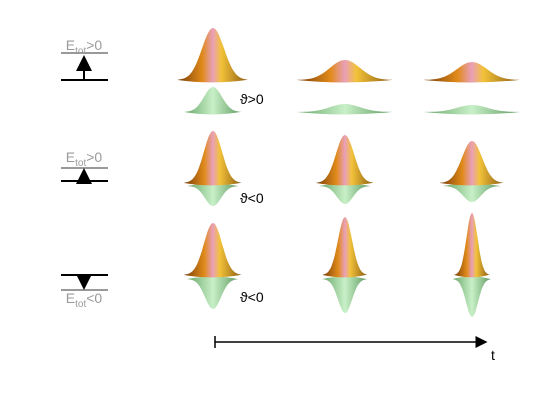  What do you see at coordinates (493, 355) in the screenshot?
I see `time-label: t` at bounding box center [493, 355].